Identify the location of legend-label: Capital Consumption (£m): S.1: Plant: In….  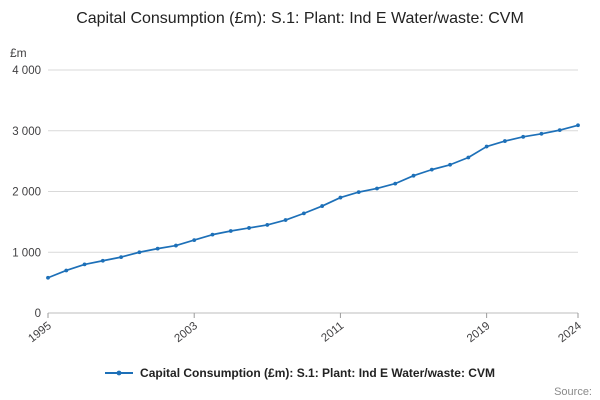
(317, 373).